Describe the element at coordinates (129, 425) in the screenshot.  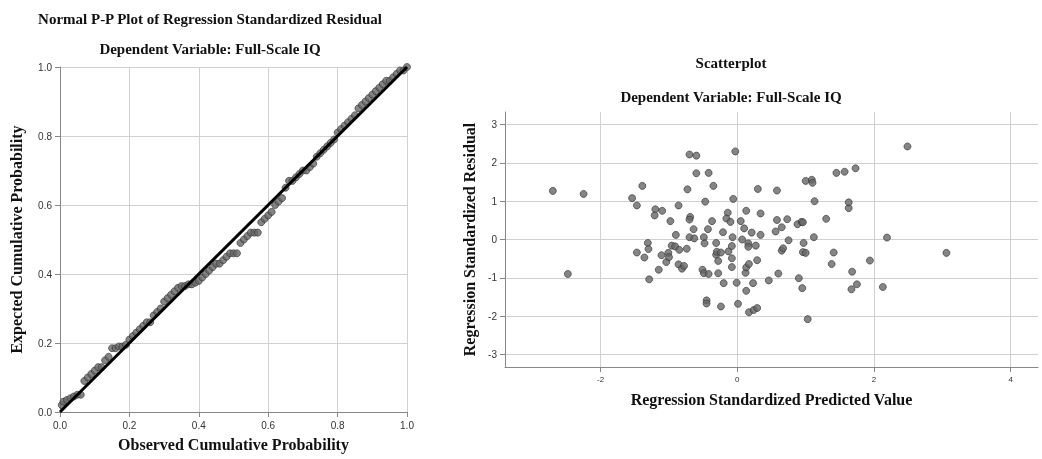
I see `x-tick-label: 0.2` at that location.